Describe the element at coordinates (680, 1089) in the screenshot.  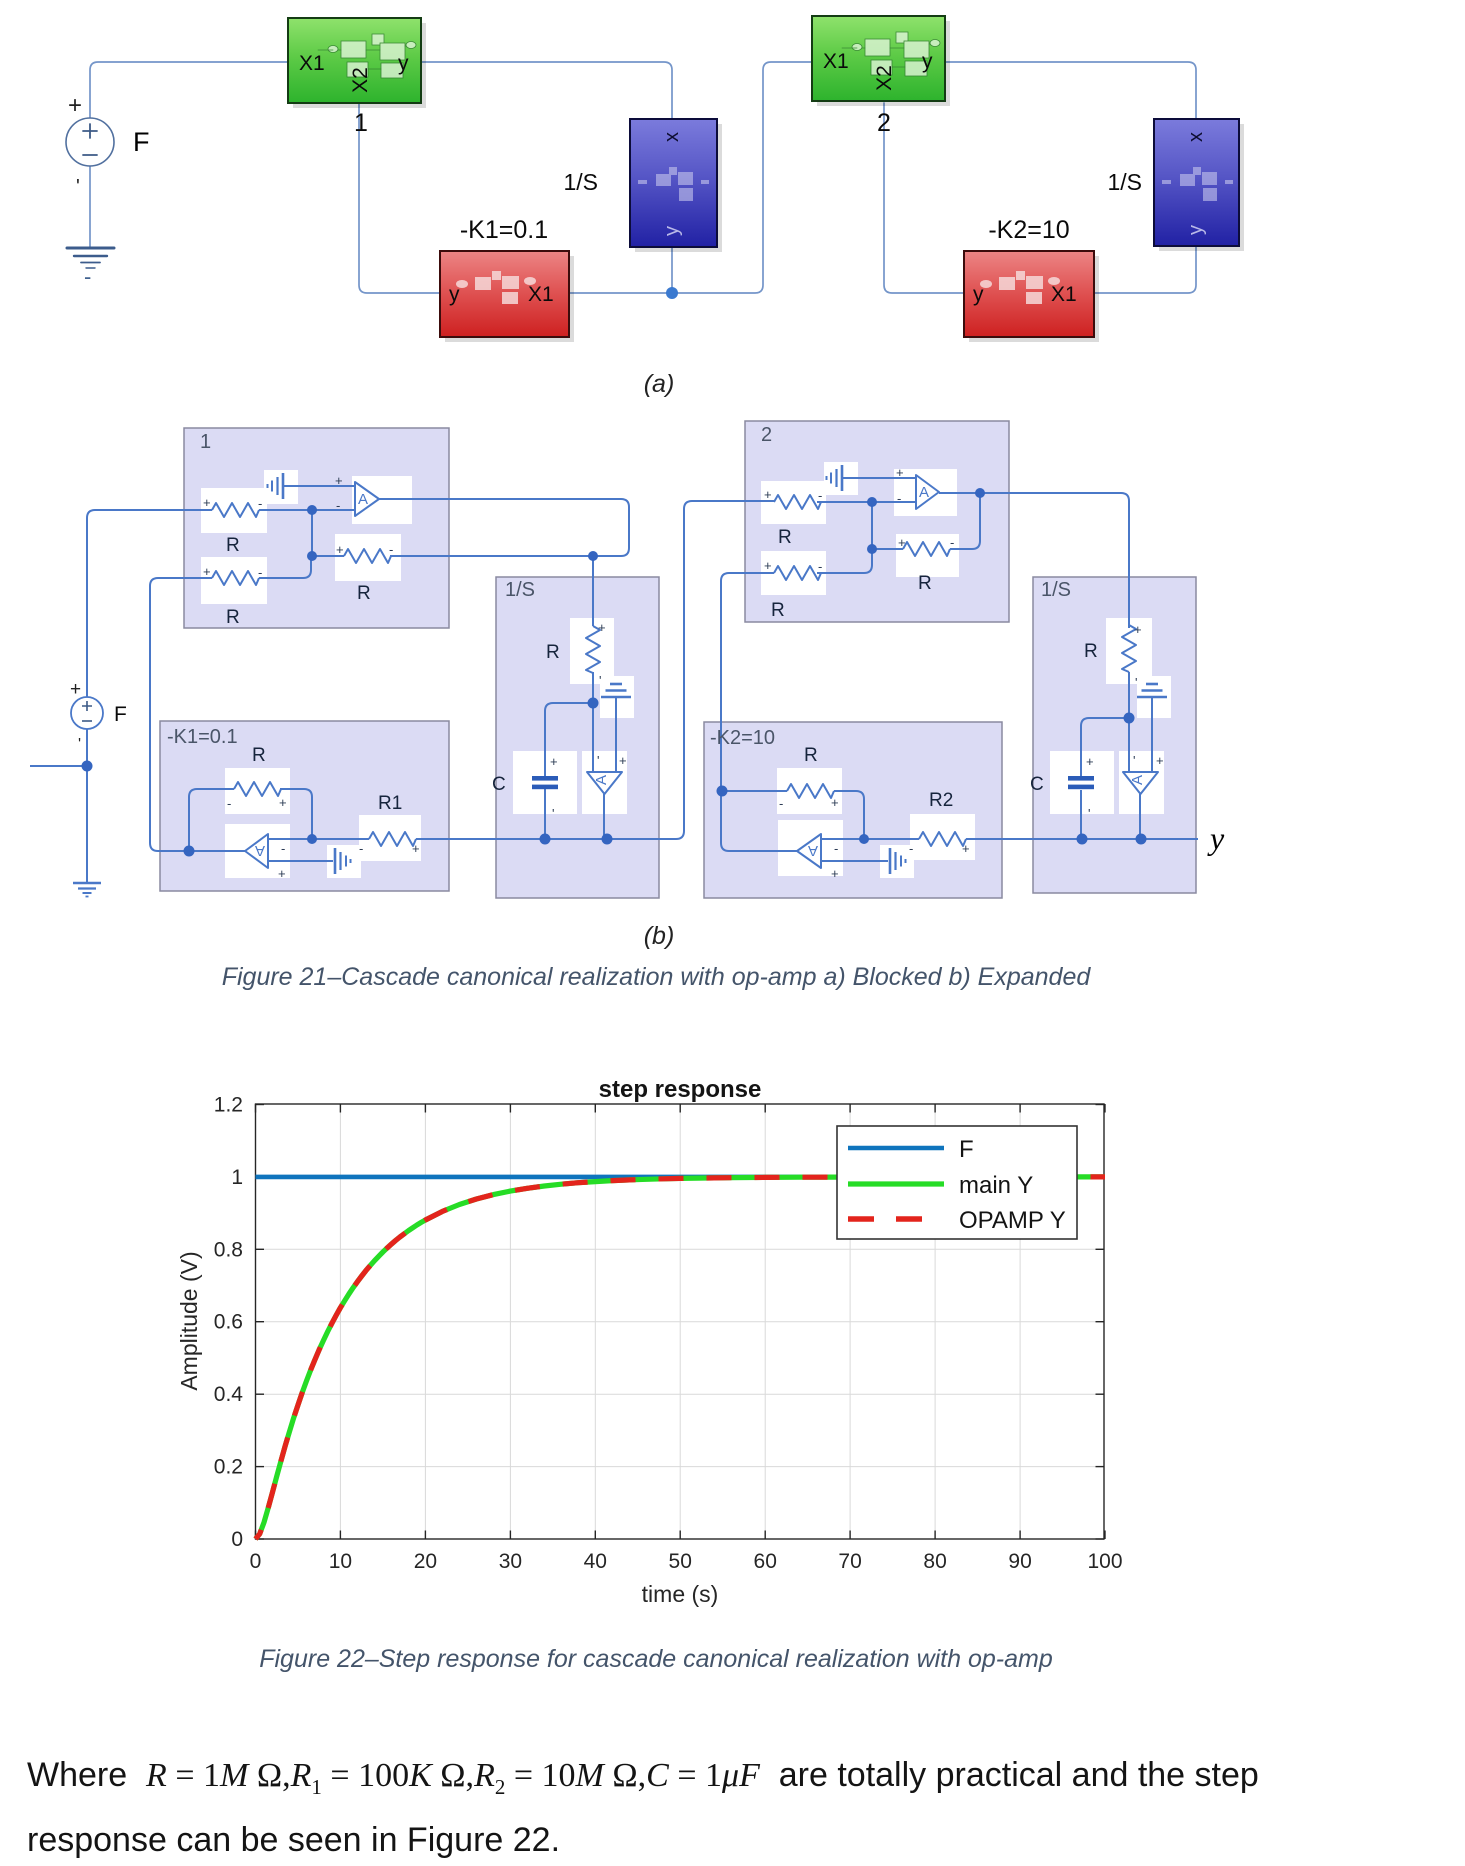
I see `svg-text: step response` at that location.